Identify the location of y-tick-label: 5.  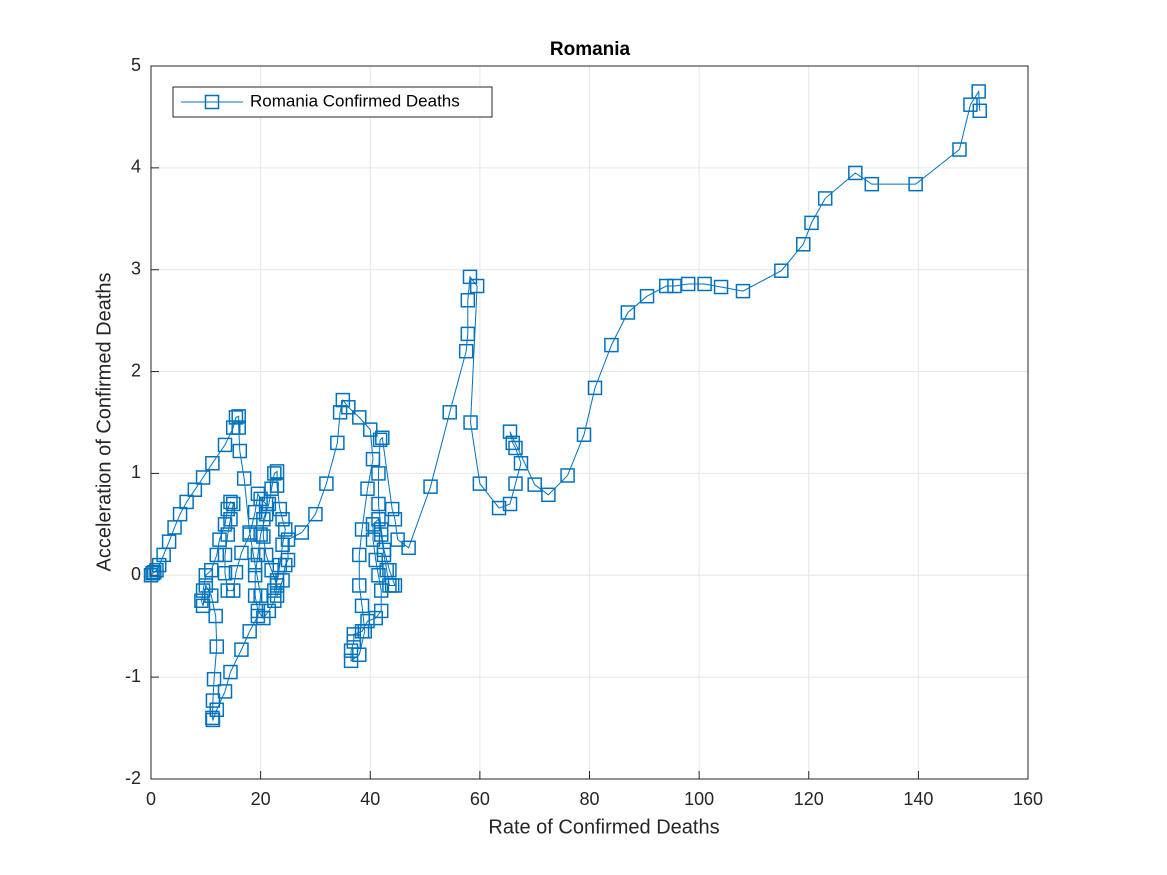
(136, 65).